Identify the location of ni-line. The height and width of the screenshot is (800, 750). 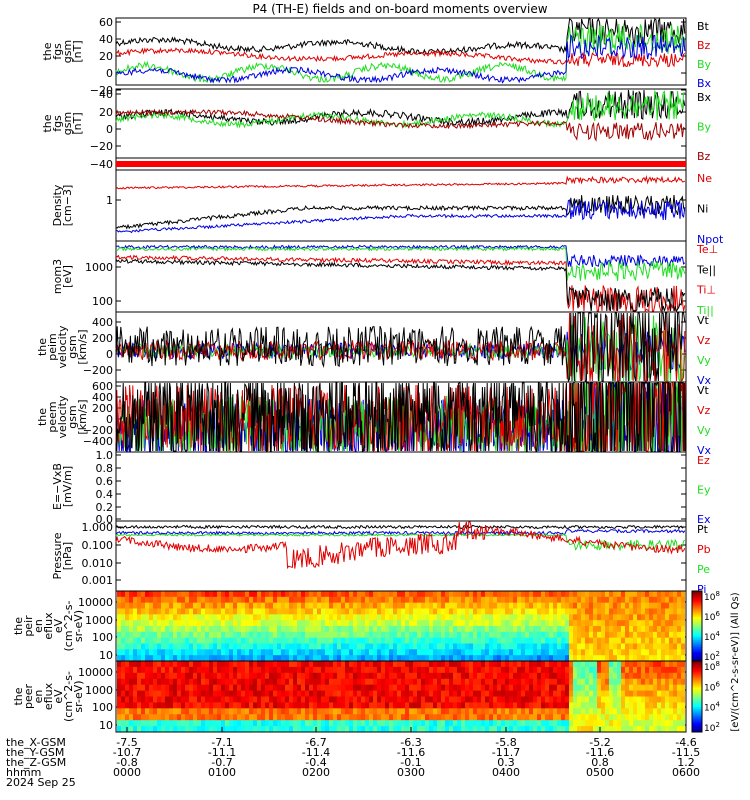
(400, 212).